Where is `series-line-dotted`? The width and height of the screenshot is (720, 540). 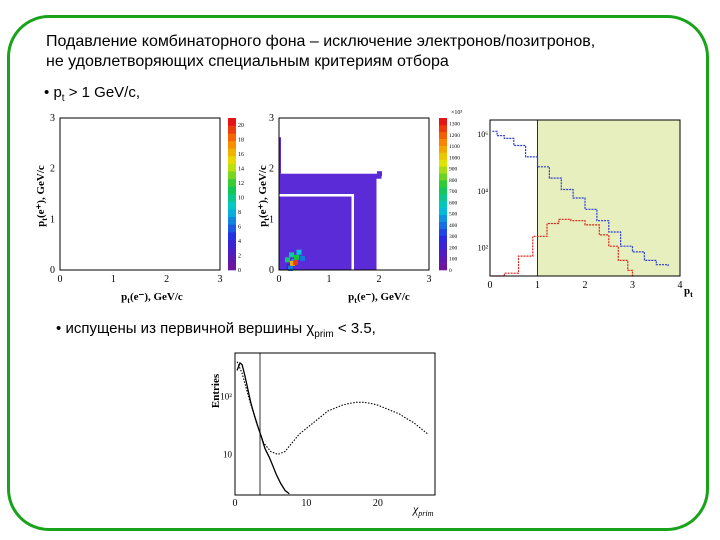 series-line-dotted is located at coordinates (332, 408).